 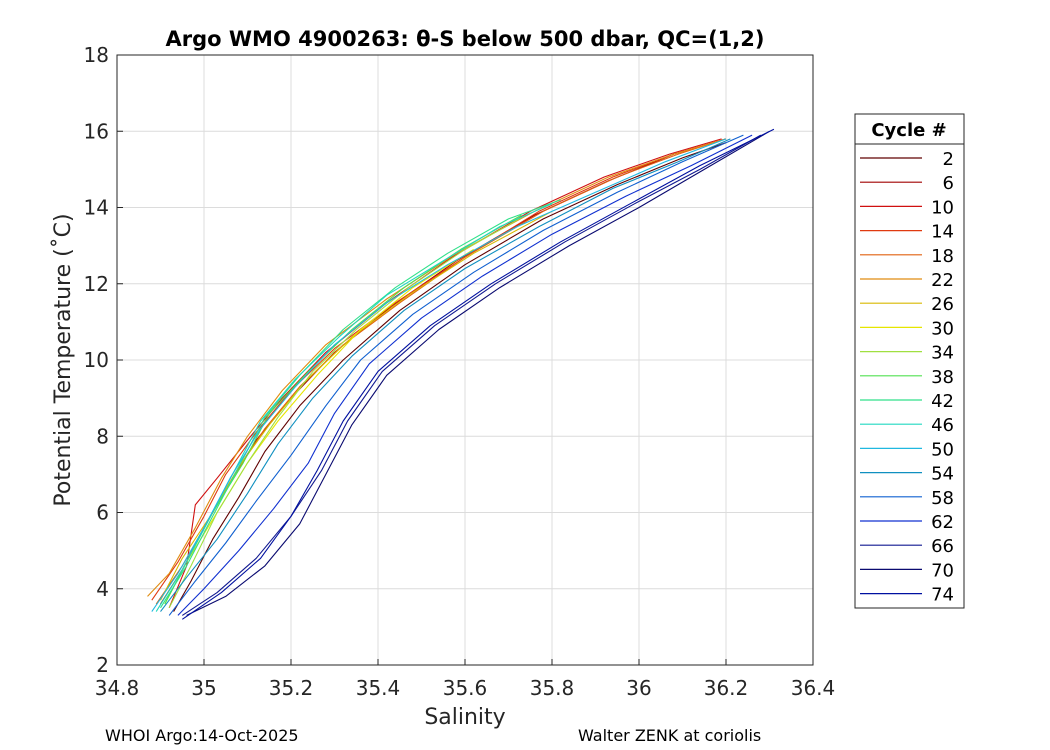 I want to click on legend-entry-label: 50, so click(x=942, y=449).